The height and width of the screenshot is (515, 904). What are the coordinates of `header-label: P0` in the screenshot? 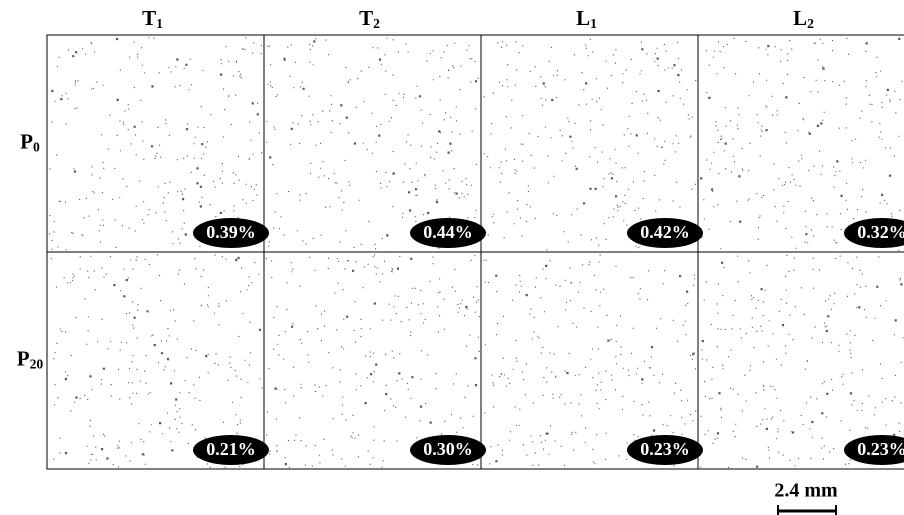 It's located at (30, 141).